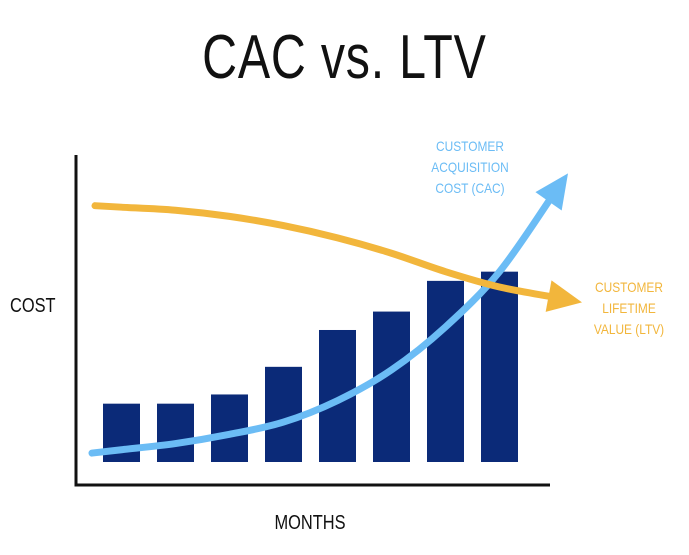 The image size is (689, 555). I want to click on cac-annotation: CUSTOMER ACQUISITION COST (CAC), so click(470, 167).